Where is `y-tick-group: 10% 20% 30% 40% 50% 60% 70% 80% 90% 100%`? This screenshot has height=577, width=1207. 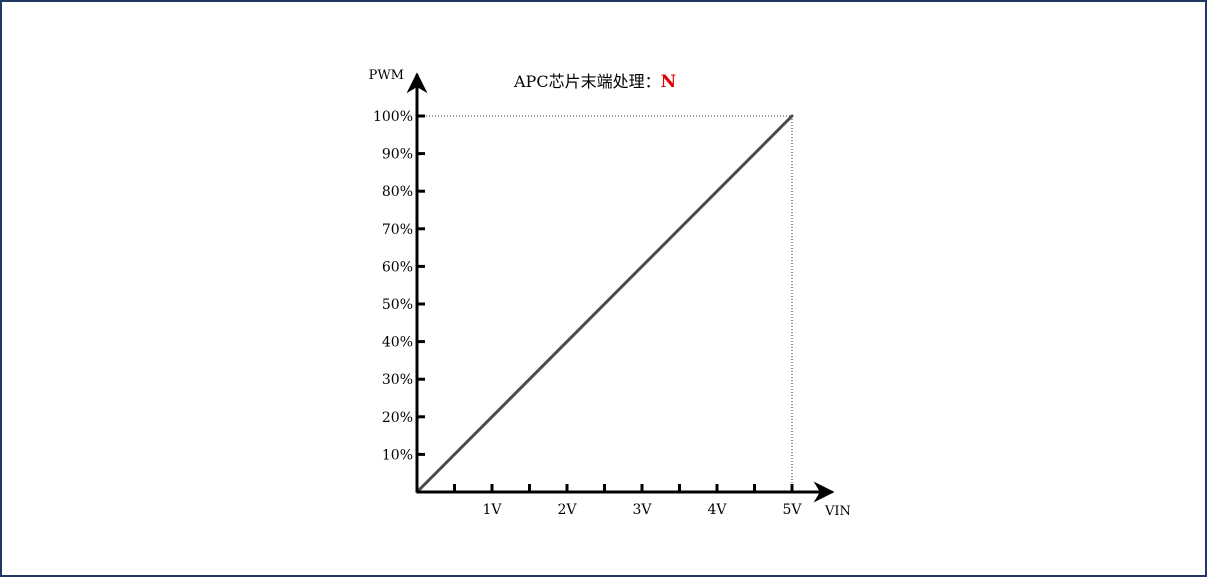
y-tick-group: 10% 20% 30% 40% 50% 60% 70% 80% 90% 100% is located at coordinates (399, 286).